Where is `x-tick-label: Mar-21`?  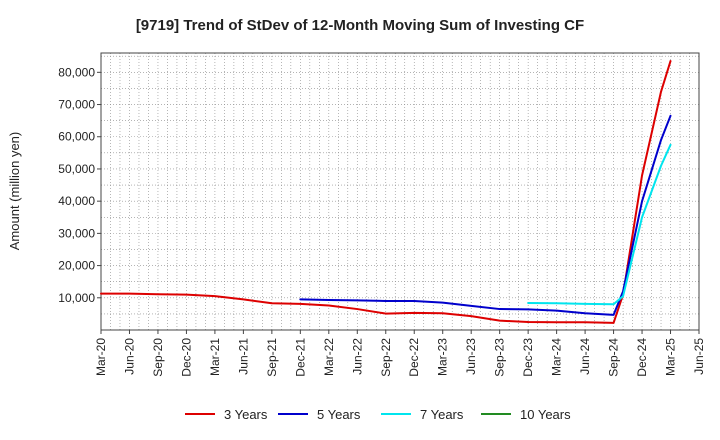 x-tick-label: Mar-21 is located at coordinates (215, 357).